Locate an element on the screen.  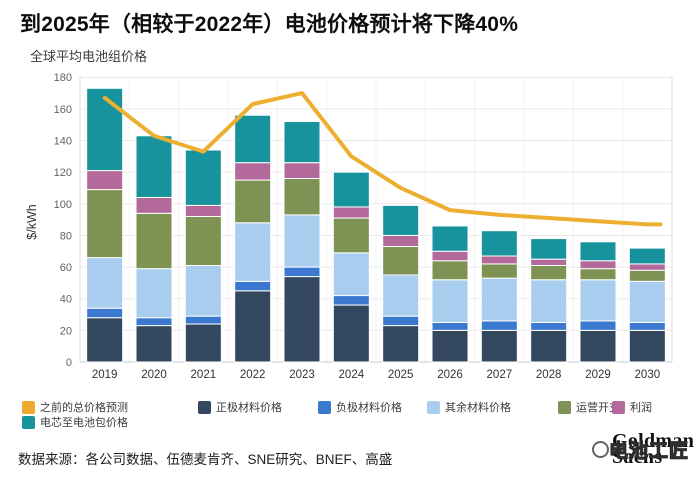
legend-item: 运营开支 is located at coordinates (589, 407).